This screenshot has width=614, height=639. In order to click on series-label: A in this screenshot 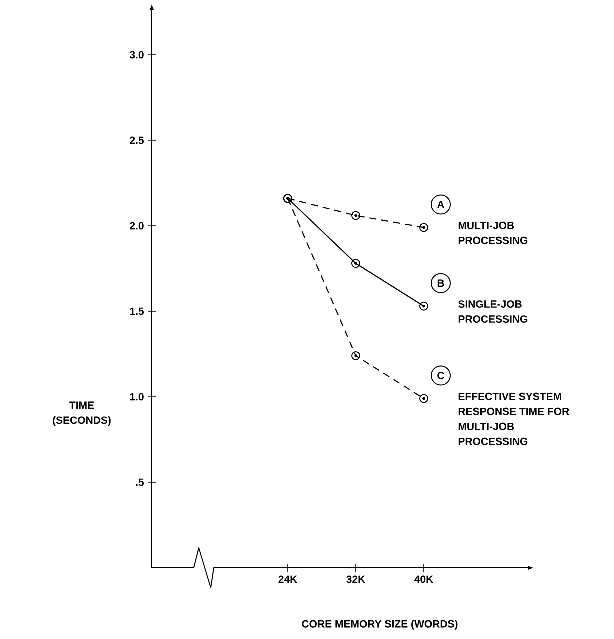, I will do `click(440, 204)`.